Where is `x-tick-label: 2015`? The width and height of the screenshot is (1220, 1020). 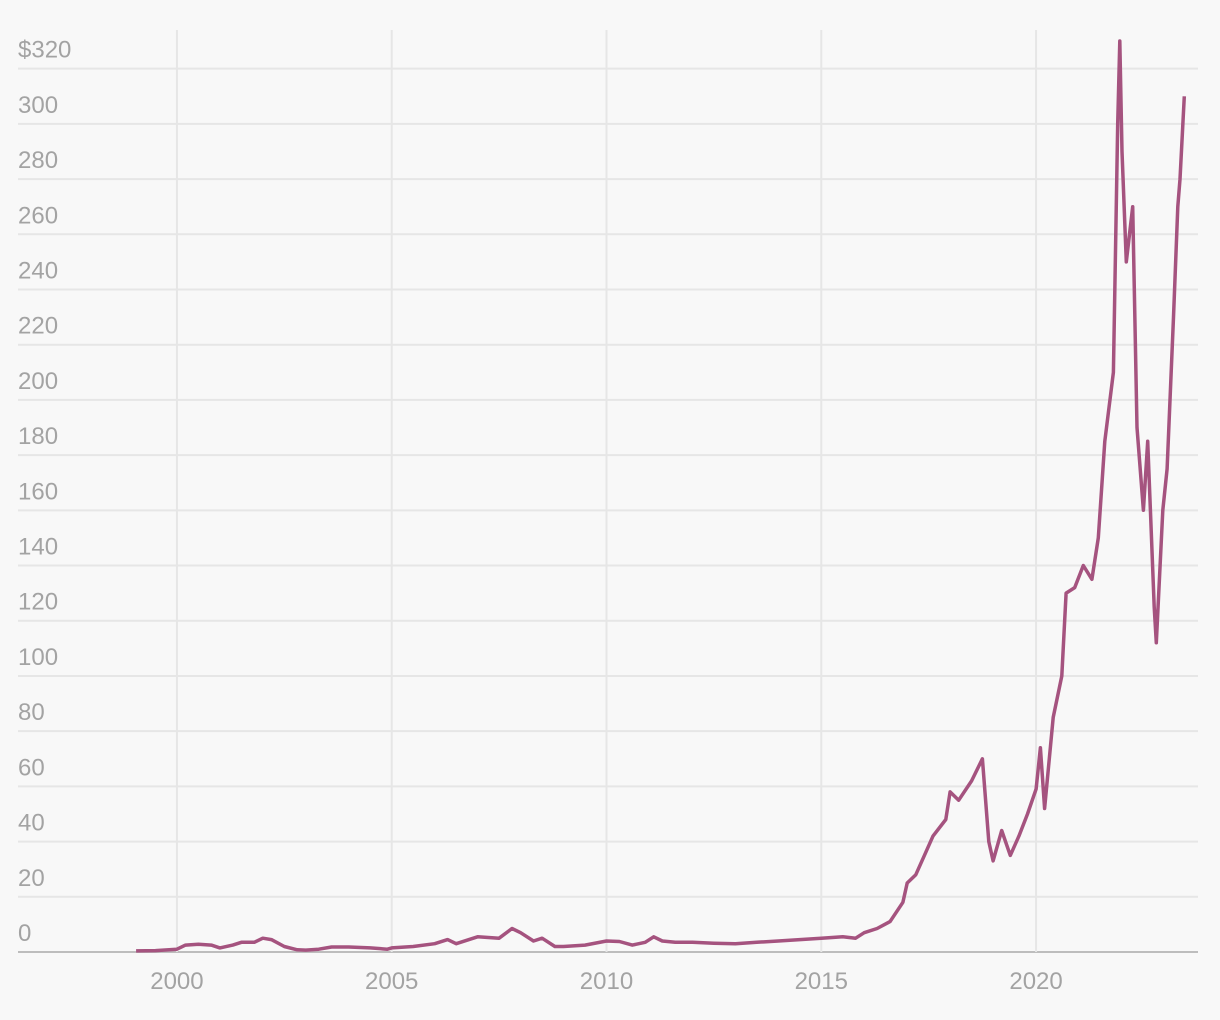
x-tick-label: 2015 is located at coordinates (821, 981).